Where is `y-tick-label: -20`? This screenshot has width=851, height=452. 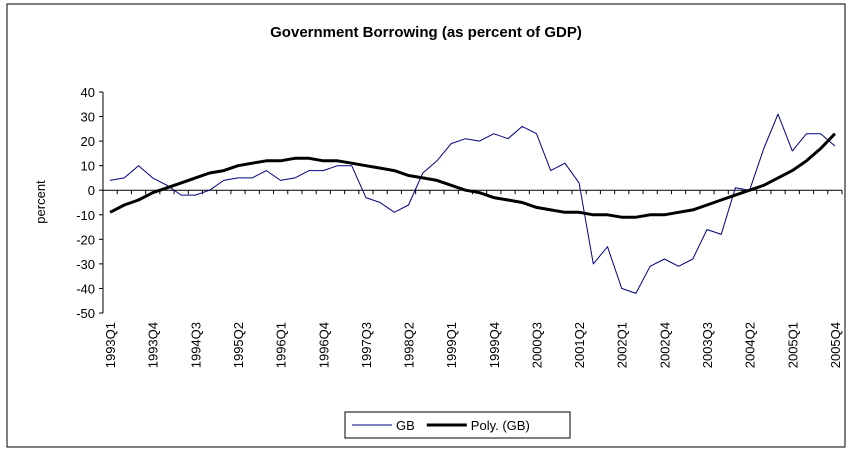
y-tick-label: -20 is located at coordinates (85, 239).